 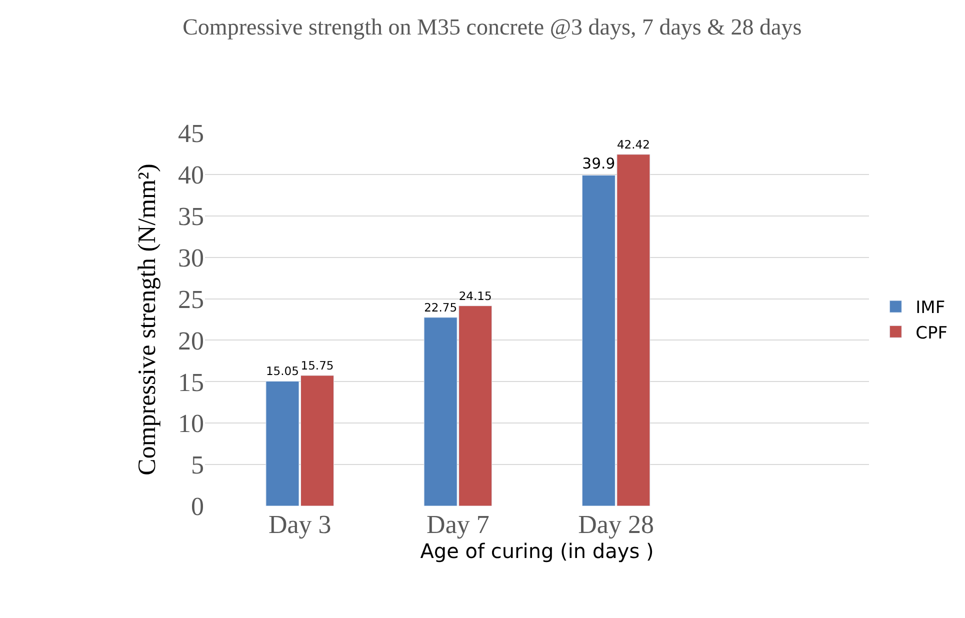 What do you see at coordinates (191, 175) in the screenshot?
I see `y-tick-label: 40` at bounding box center [191, 175].